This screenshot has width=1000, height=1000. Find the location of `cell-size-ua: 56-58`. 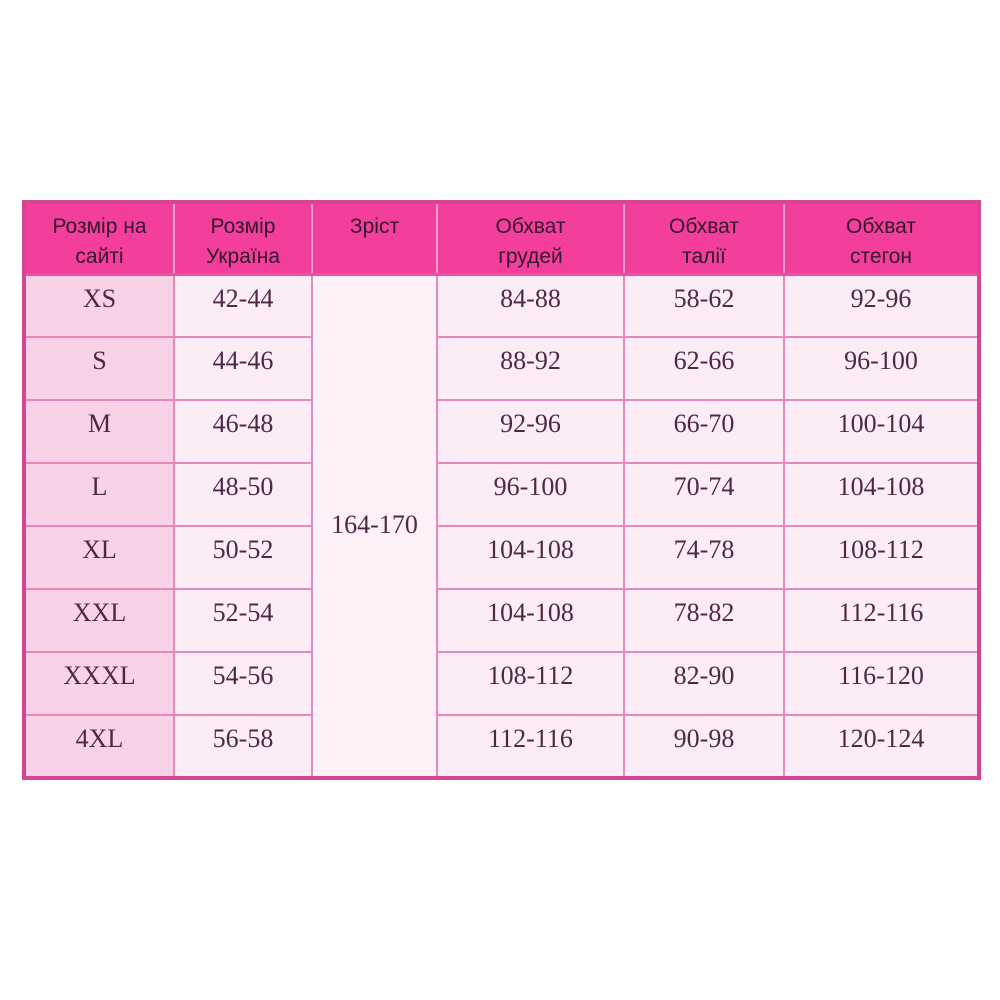

cell-size-ua: 56-58 is located at coordinates (243, 747).